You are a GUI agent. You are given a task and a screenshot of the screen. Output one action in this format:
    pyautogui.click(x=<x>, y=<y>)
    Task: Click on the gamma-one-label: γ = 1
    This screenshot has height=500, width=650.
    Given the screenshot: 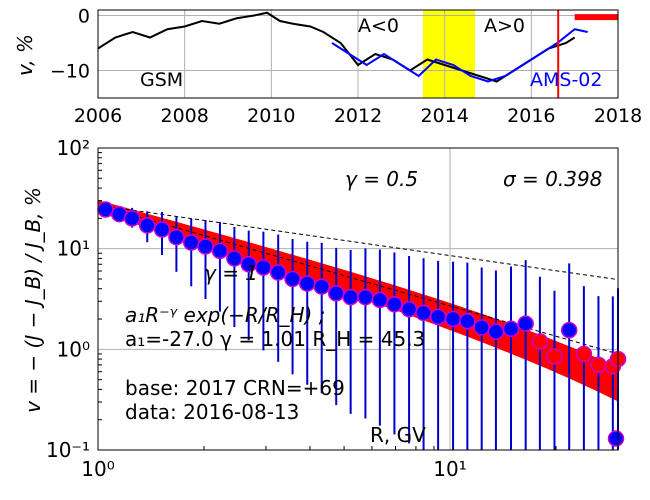 What is the action you would take?
    pyautogui.click(x=231, y=273)
    